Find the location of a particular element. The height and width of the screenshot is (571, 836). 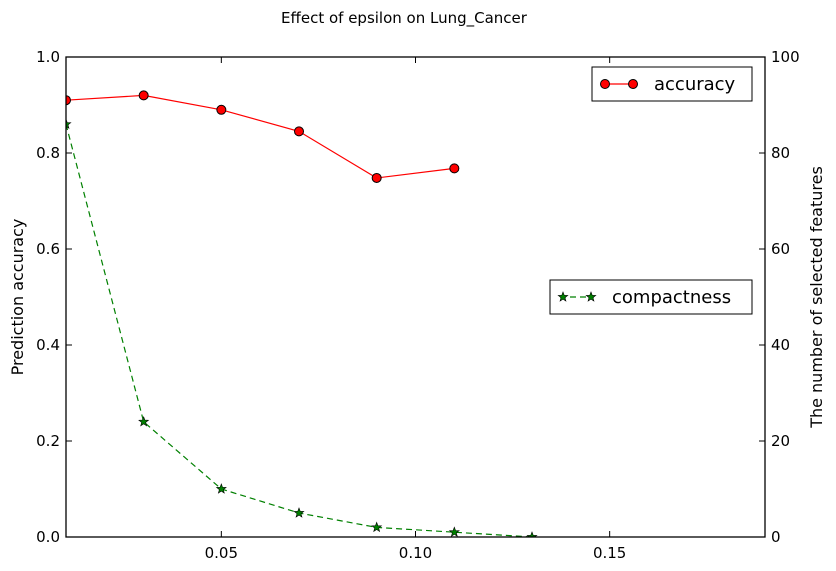

y-tick-label: 0.0 is located at coordinates (48, 537).